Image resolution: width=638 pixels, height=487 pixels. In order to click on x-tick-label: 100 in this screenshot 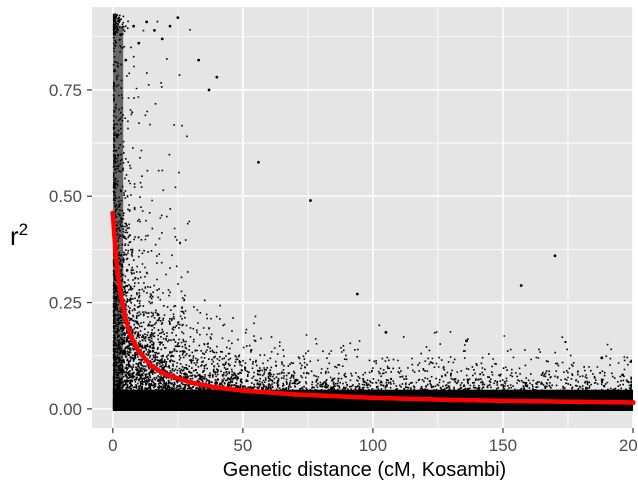, I will do `click(373, 445)`.